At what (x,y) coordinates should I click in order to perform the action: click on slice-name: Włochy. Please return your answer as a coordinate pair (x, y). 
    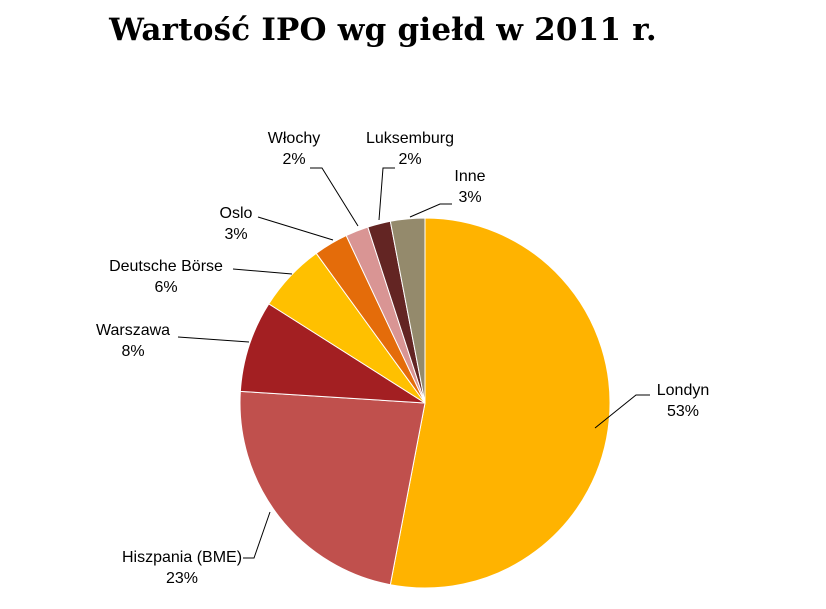
    Looking at the image, I should click on (294, 138).